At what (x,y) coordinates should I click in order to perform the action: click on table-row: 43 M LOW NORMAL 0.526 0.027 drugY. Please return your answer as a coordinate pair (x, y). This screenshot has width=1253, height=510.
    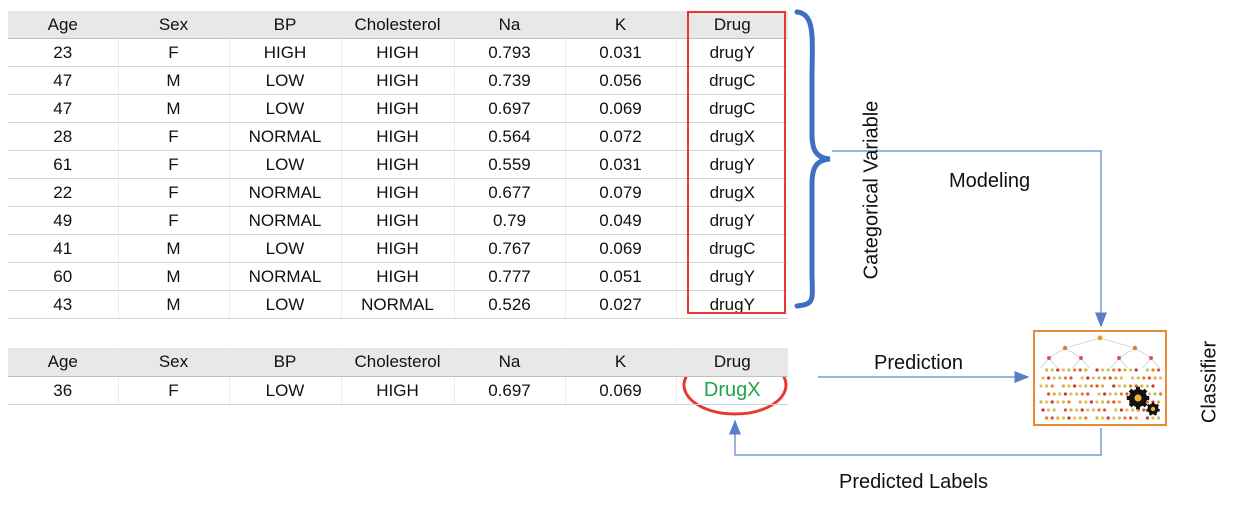
    Looking at the image, I should click on (398, 304).